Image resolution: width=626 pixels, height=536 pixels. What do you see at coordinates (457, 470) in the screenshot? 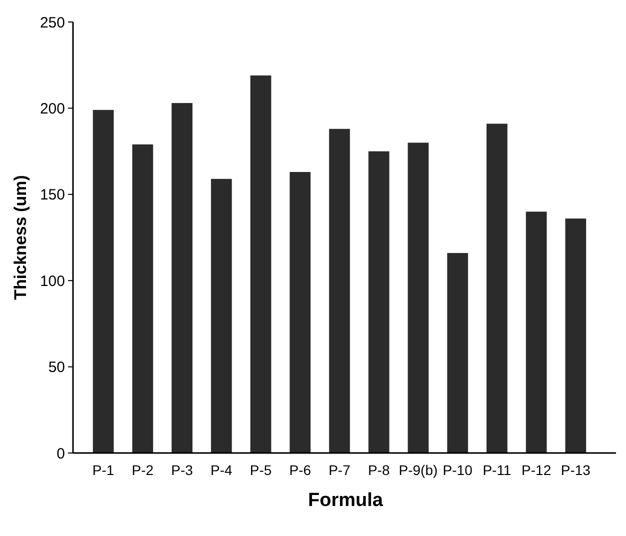
I see `x-tick-label: P-10` at bounding box center [457, 470].